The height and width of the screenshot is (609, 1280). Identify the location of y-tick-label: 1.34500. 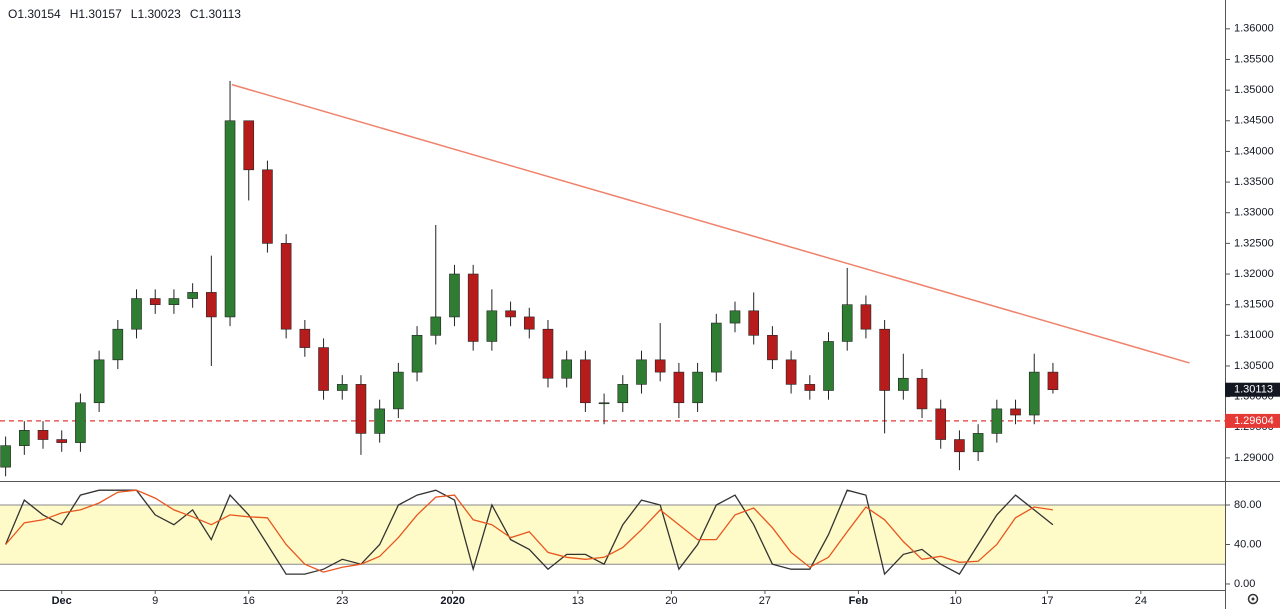
(1254, 121).